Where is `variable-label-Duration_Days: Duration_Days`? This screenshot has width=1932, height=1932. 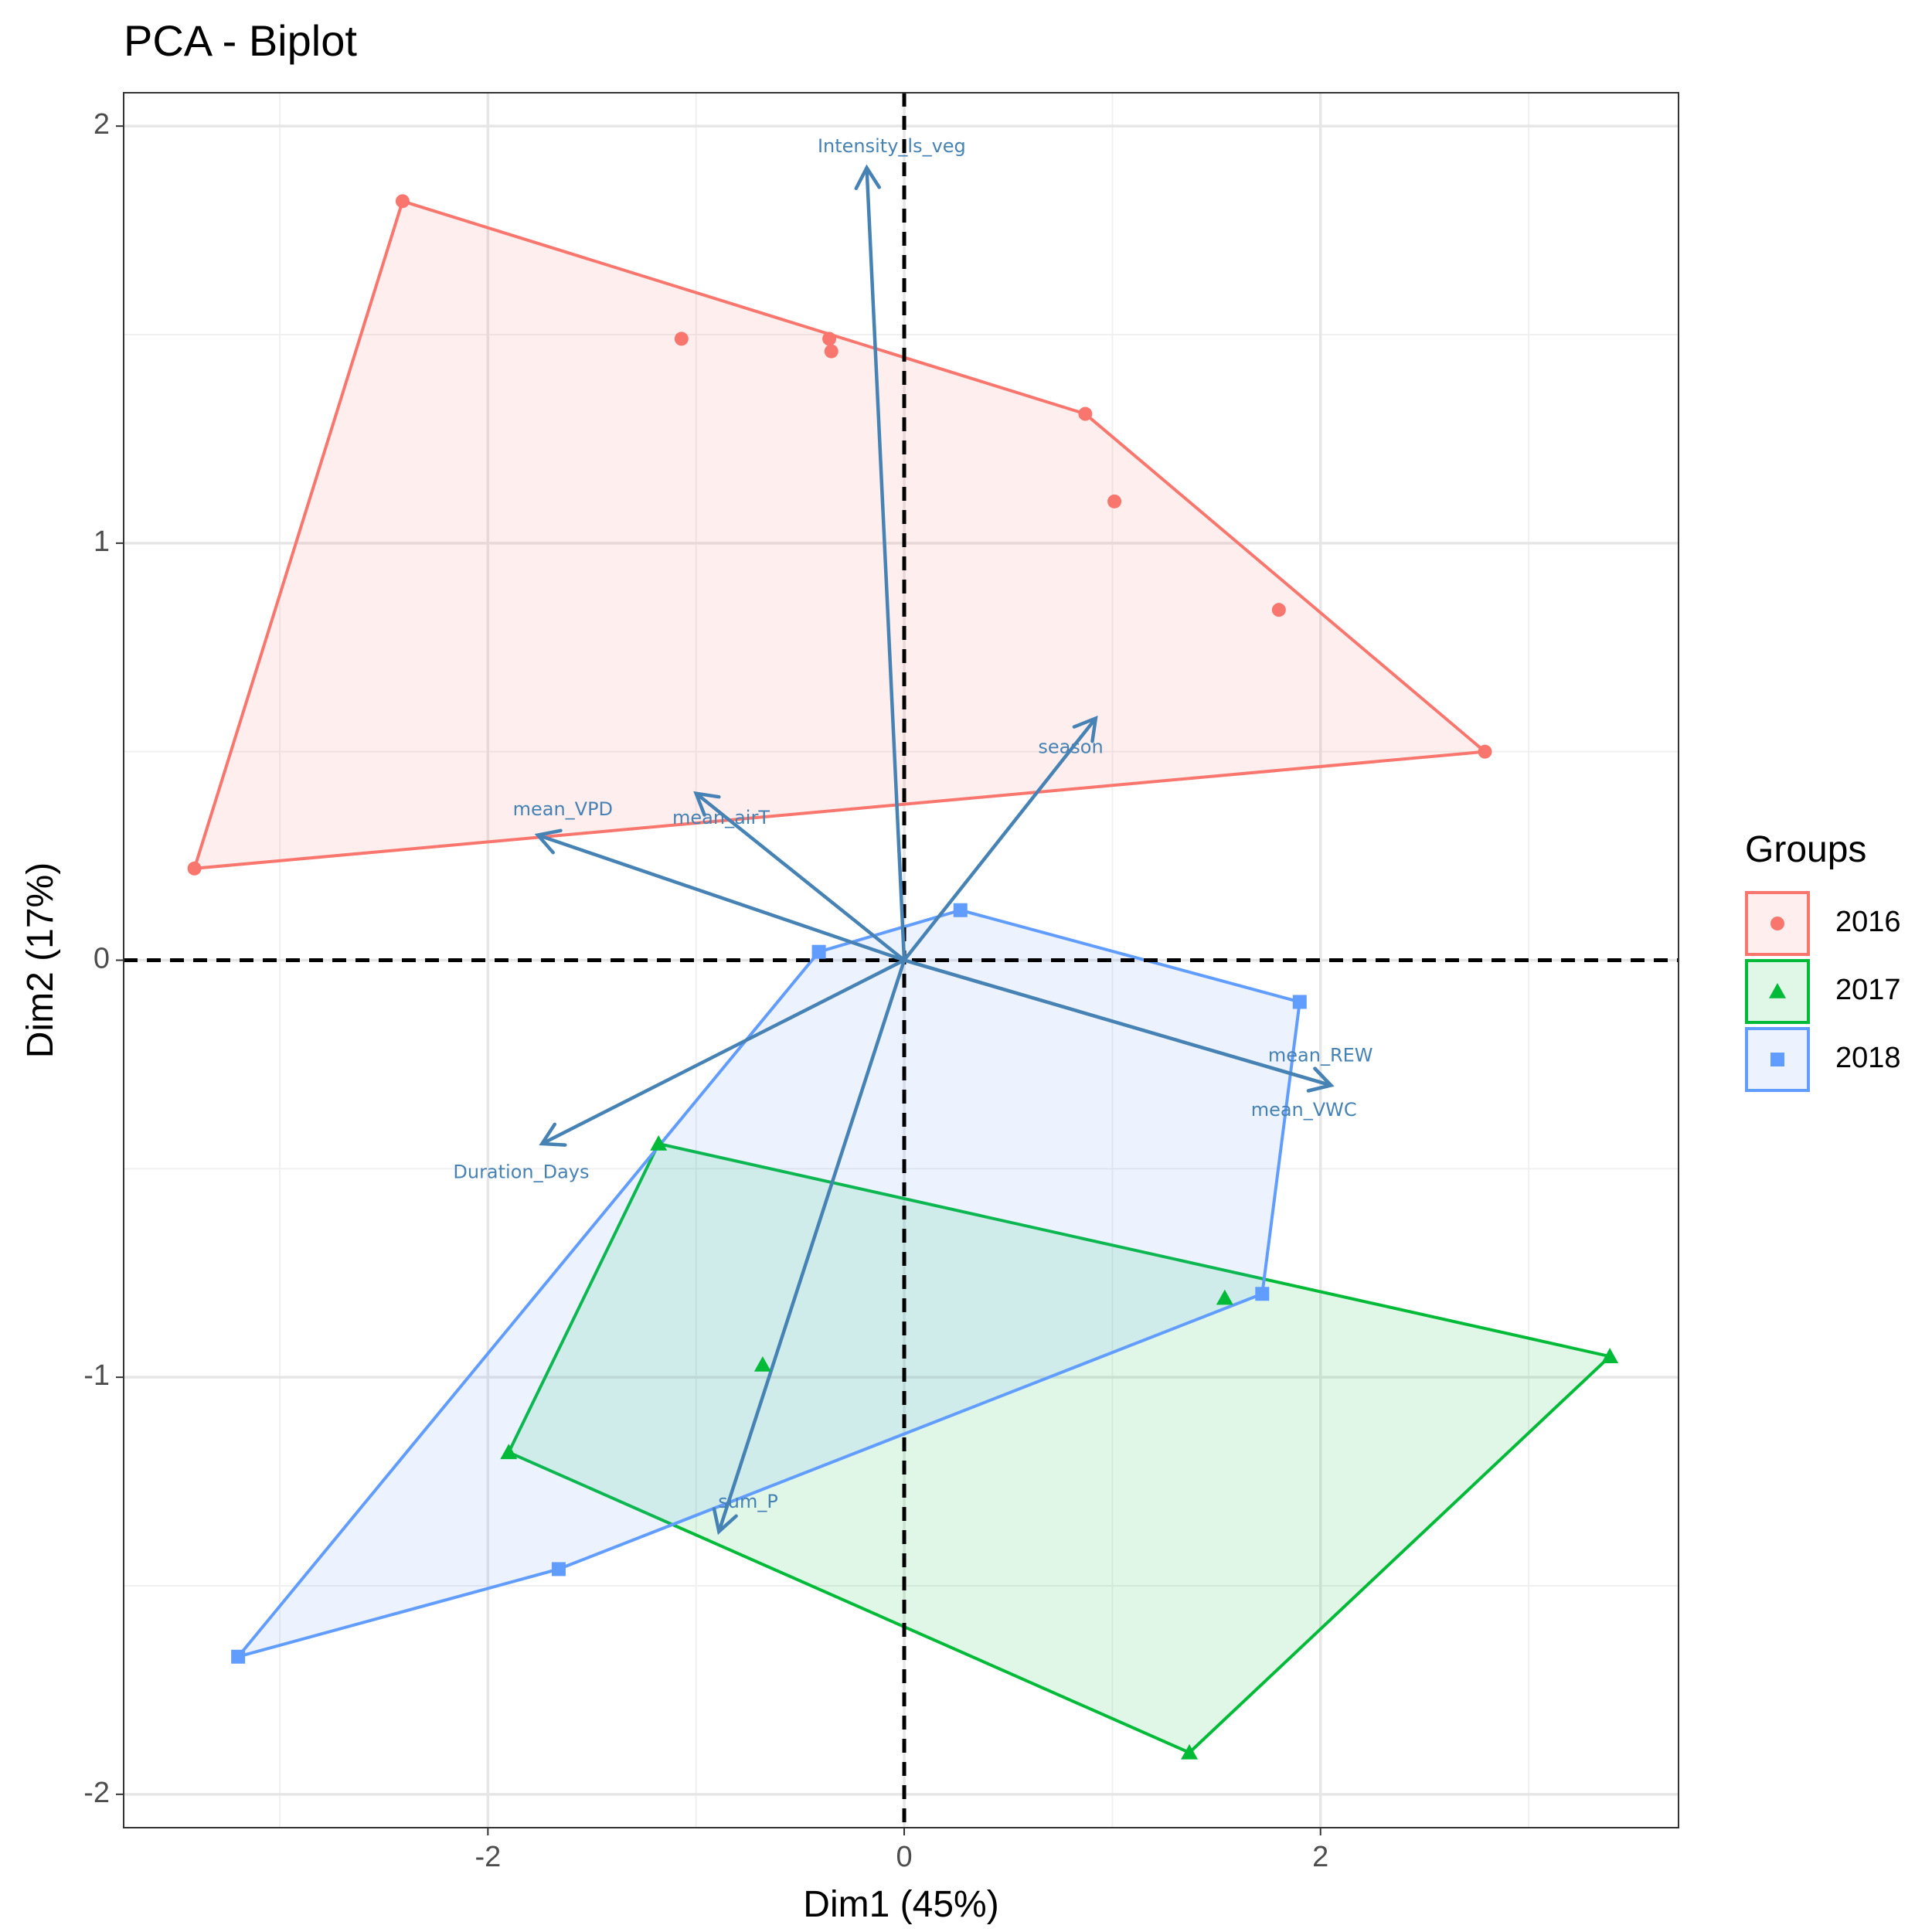
variable-label-Duration_Days: Duration_Days is located at coordinates (521, 1172).